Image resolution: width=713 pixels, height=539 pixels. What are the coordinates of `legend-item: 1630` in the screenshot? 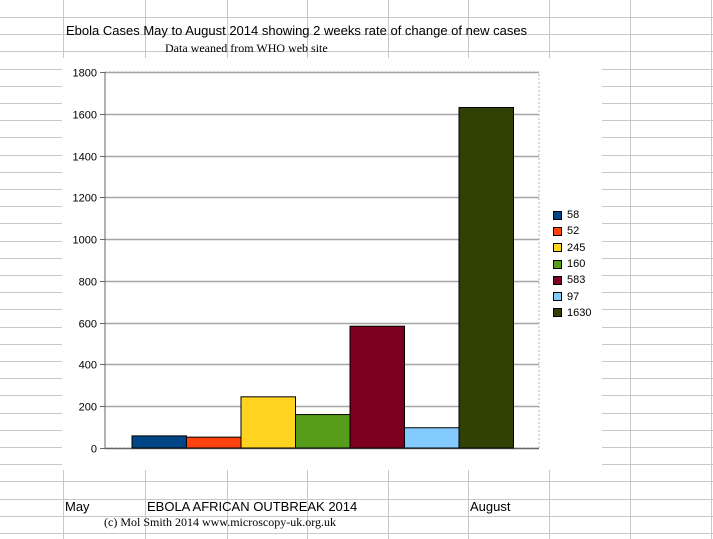 It's located at (578, 313).